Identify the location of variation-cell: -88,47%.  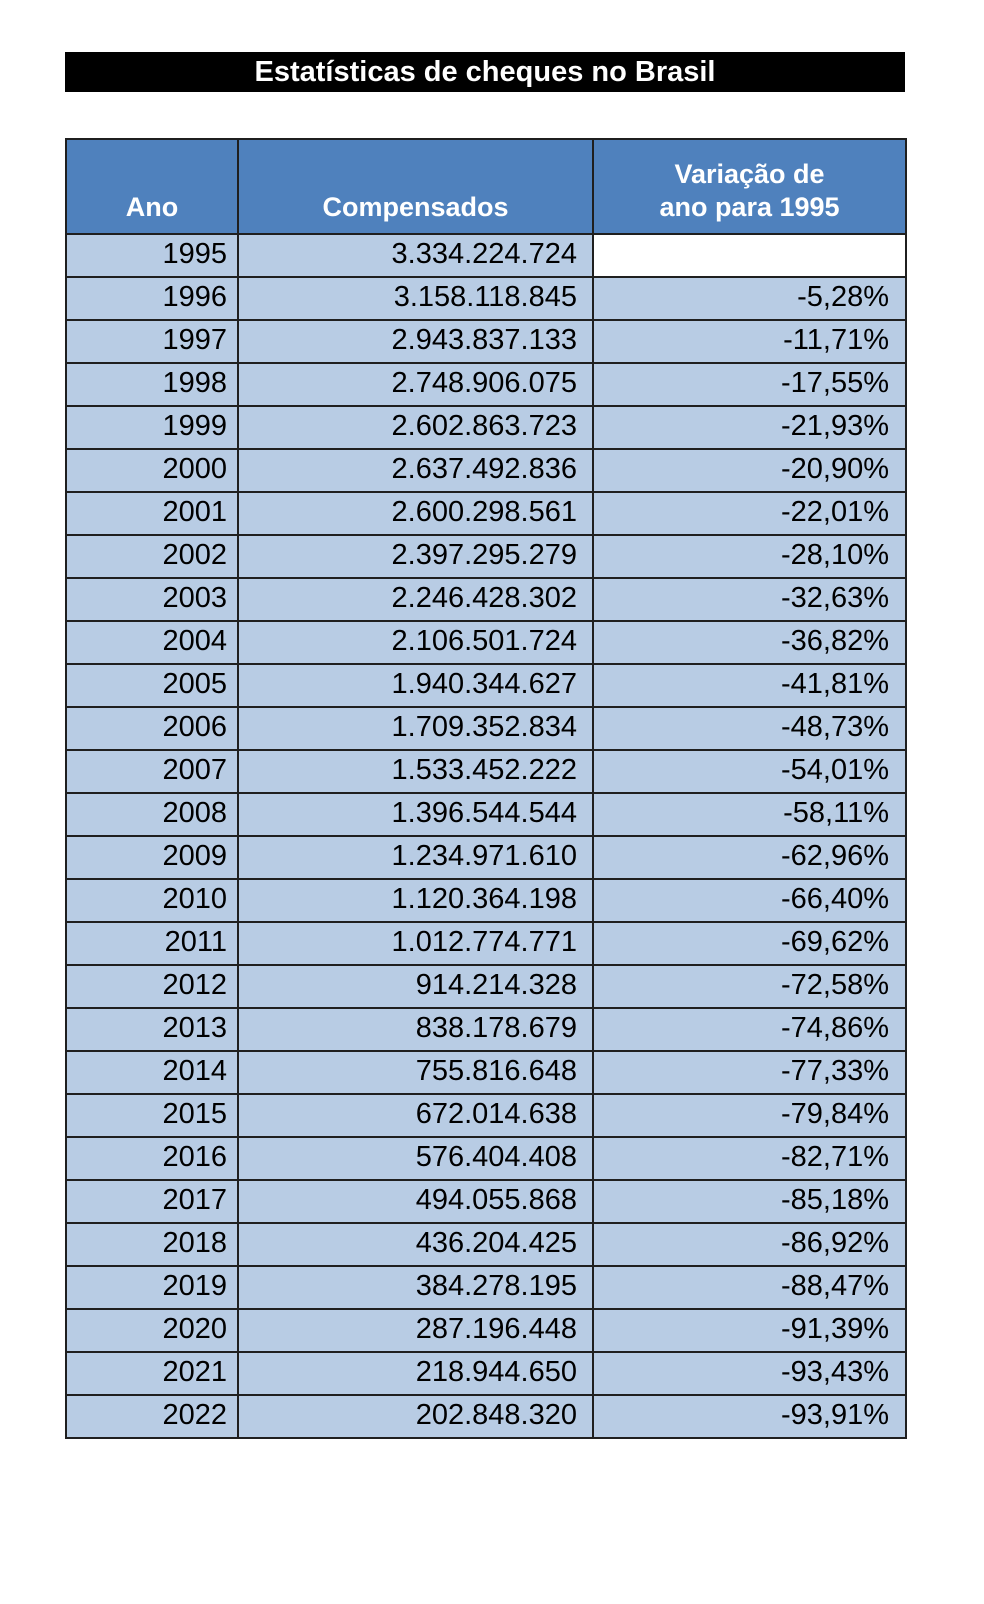
(749, 1287).